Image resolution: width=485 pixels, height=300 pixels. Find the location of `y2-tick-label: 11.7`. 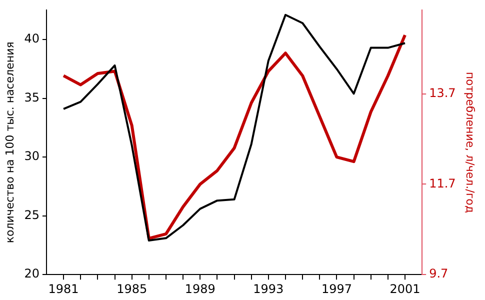

y2-tick-label: 11.7 is located at coordinates (442, 183).